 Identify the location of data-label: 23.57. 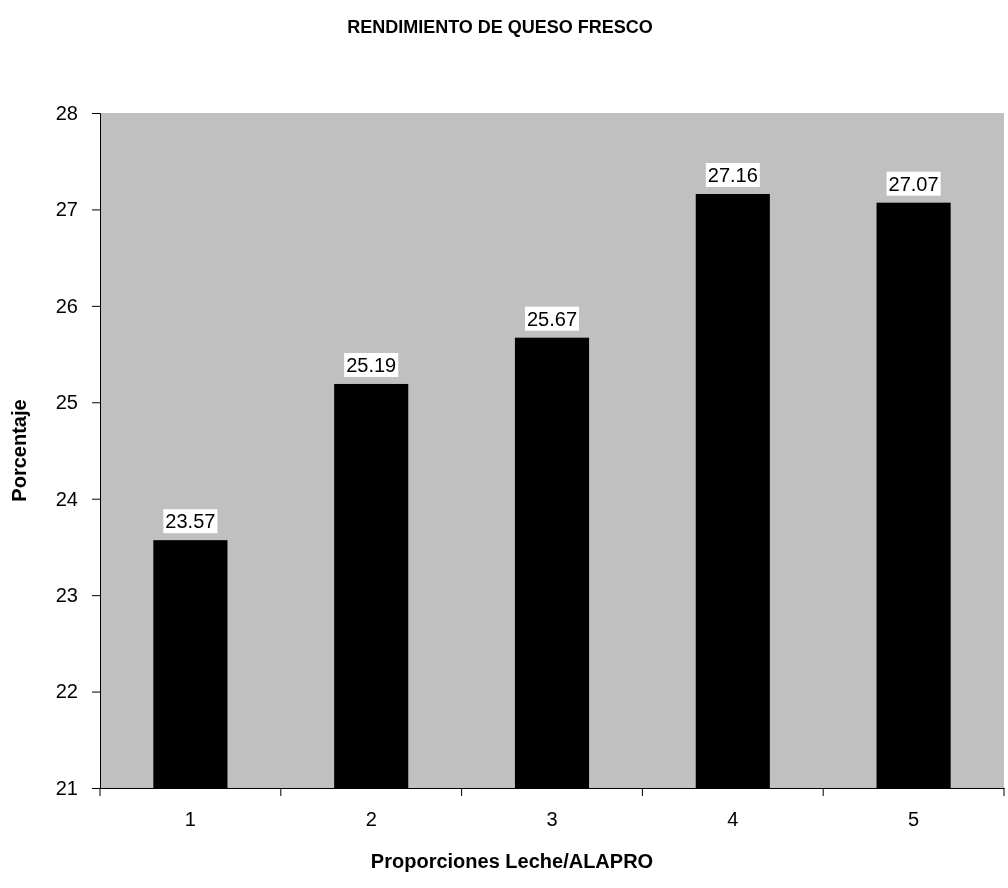
(190, 521).